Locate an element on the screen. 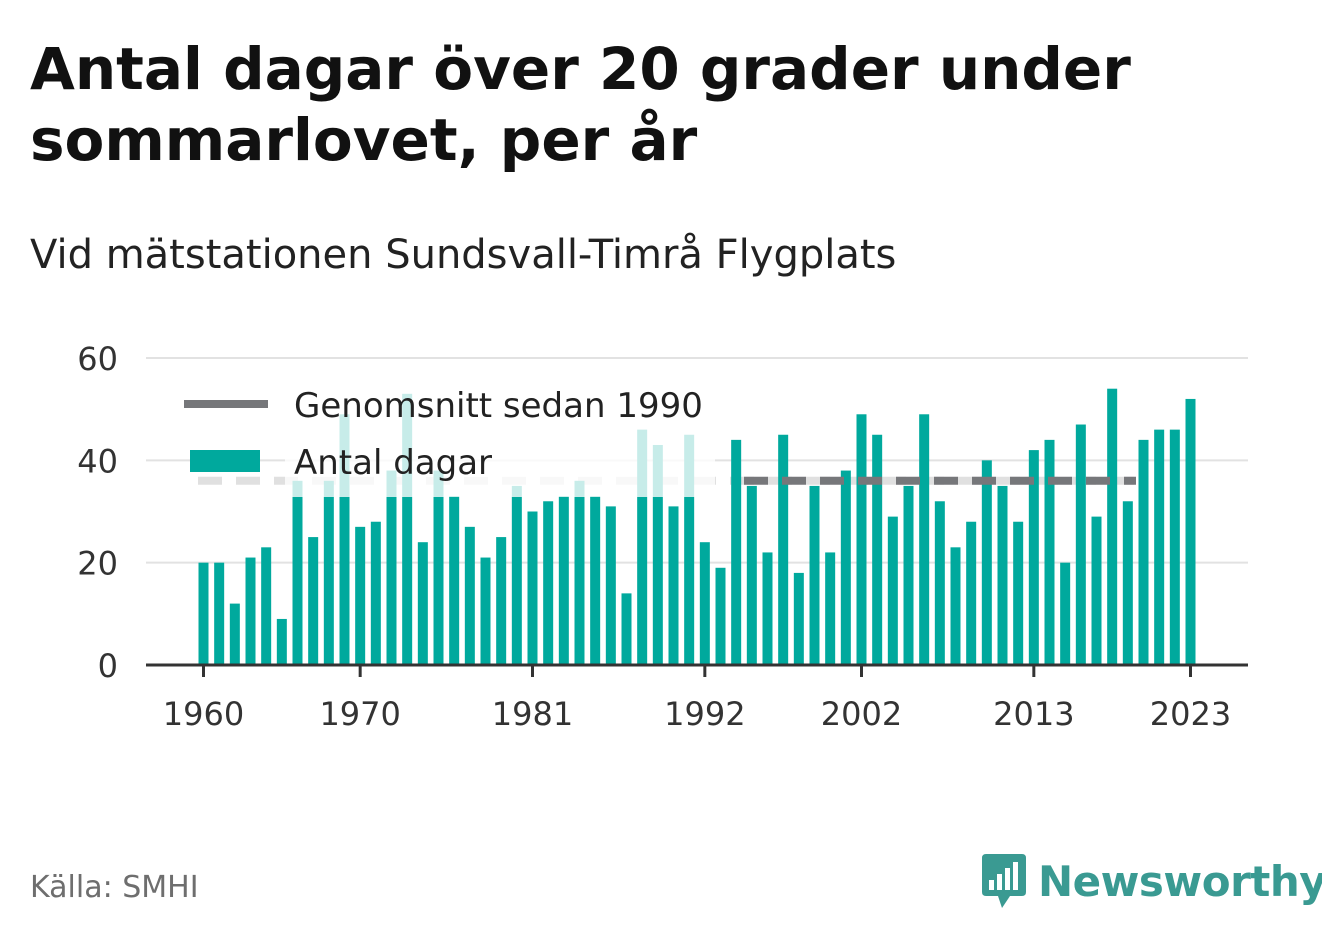  bar-1974 is located at coordinates (422, 603).